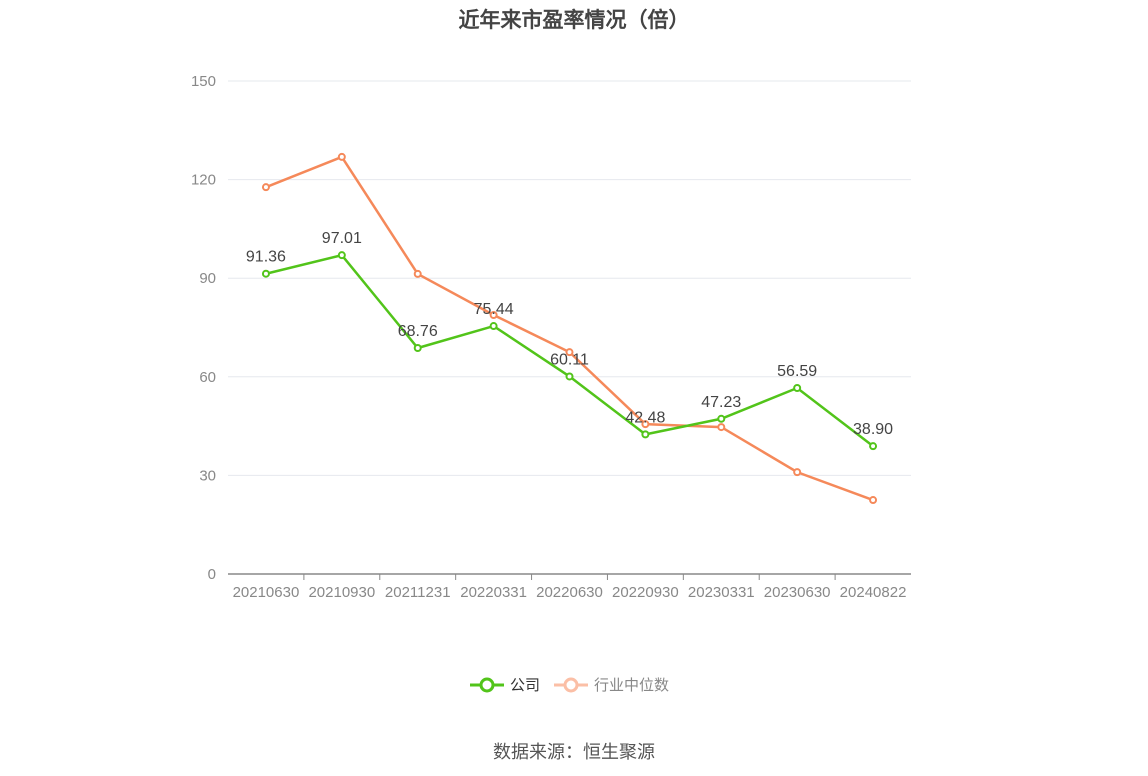 The height and width of the screenshot is (776, 1148). Describe the element at coordinates (721, 592) in the screenshot. I see `x-tick-label: 20230331` at that location.